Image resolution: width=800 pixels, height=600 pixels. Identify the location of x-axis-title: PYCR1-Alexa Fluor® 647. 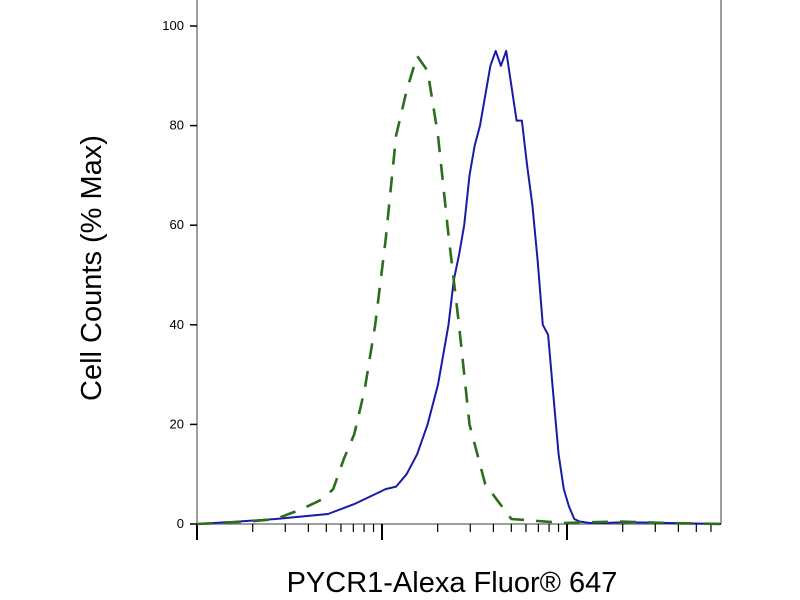
(452, 583).